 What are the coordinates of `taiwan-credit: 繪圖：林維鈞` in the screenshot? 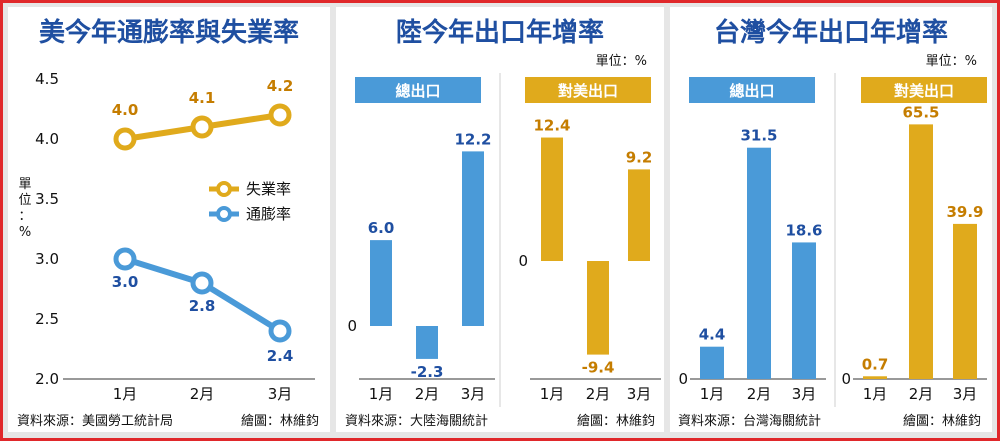 It's located at (942, 421).